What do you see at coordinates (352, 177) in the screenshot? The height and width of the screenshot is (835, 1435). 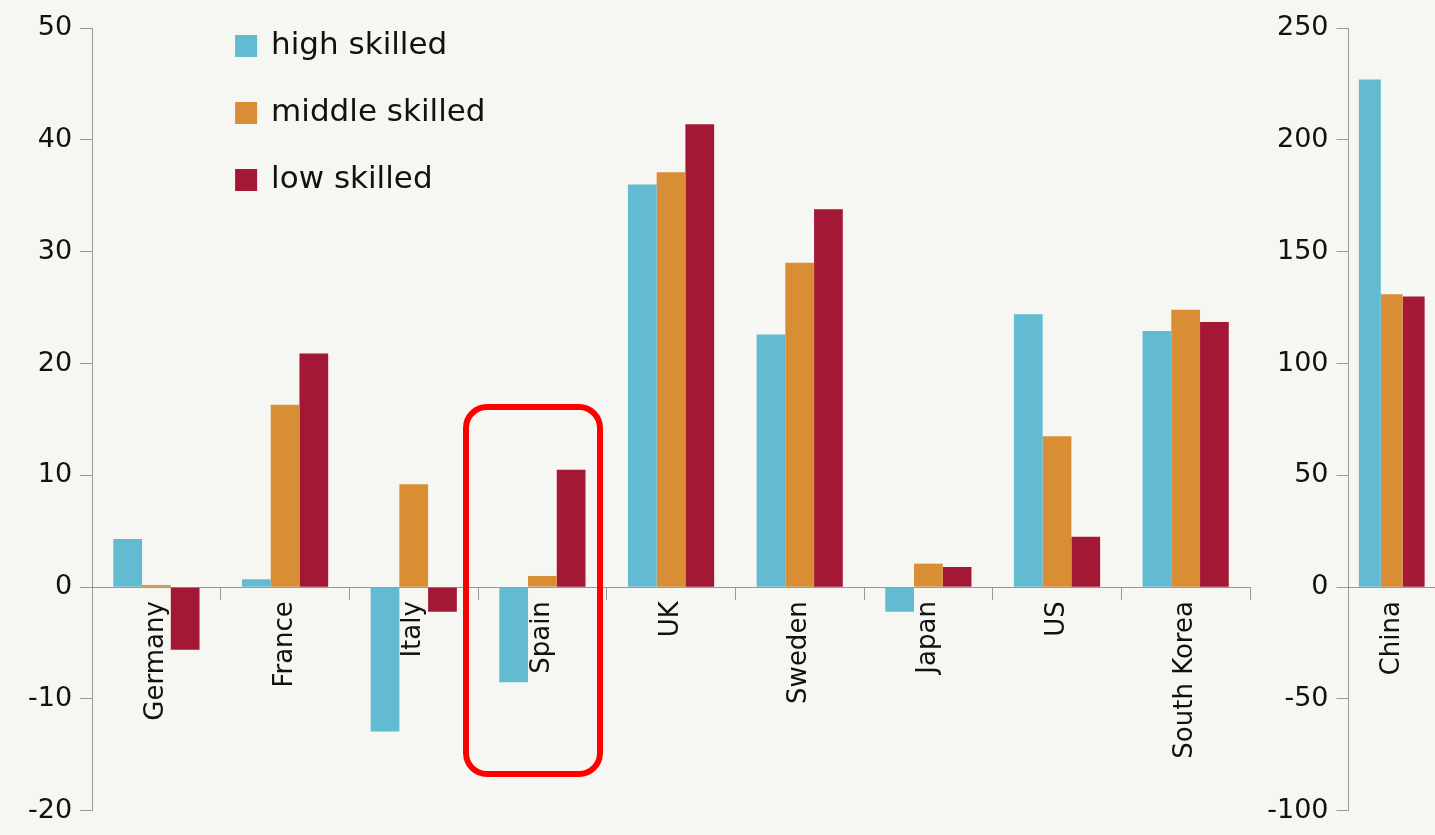 I see `legend-label: low skilled` at bounding box center [352, 177].